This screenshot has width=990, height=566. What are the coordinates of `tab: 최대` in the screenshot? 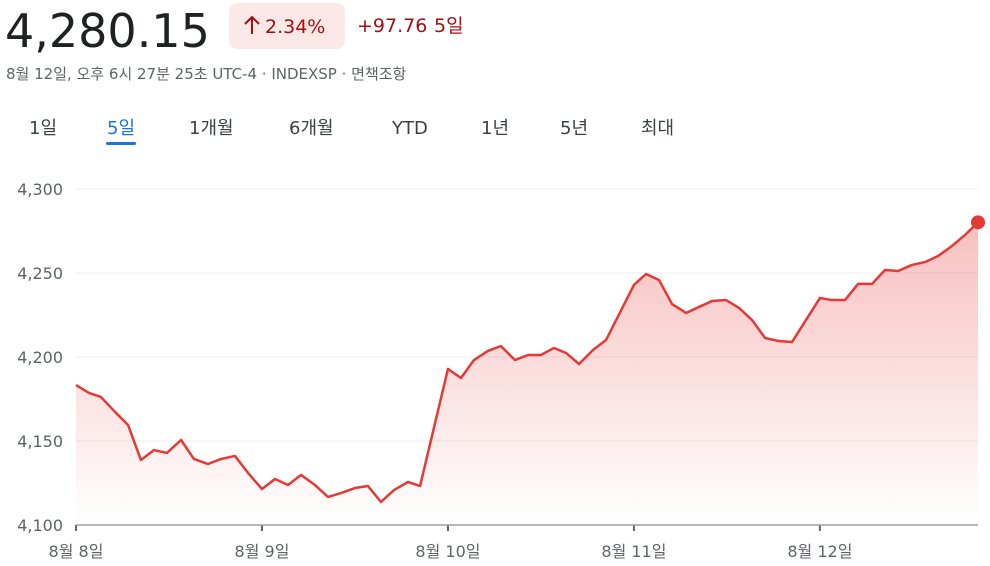 It's located at (657, 128).